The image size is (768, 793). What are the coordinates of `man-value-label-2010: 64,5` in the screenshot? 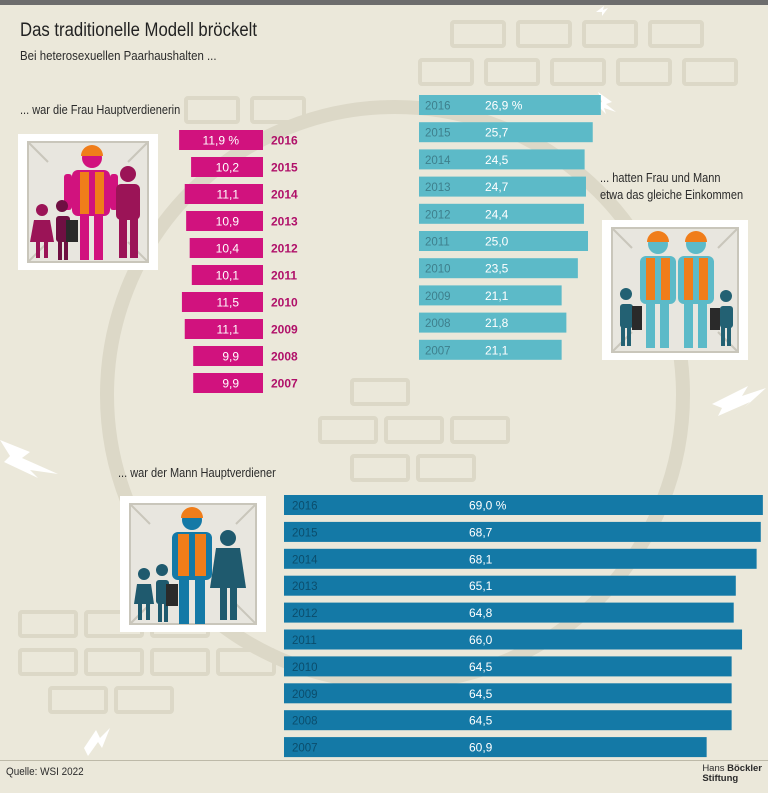 It's located at (481, 667).